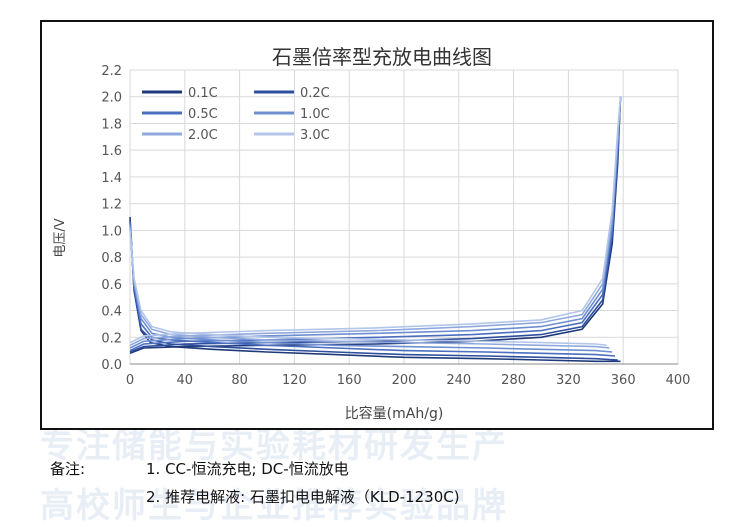  I want to click on y-tick-label: 0.6, so click(111, 285).